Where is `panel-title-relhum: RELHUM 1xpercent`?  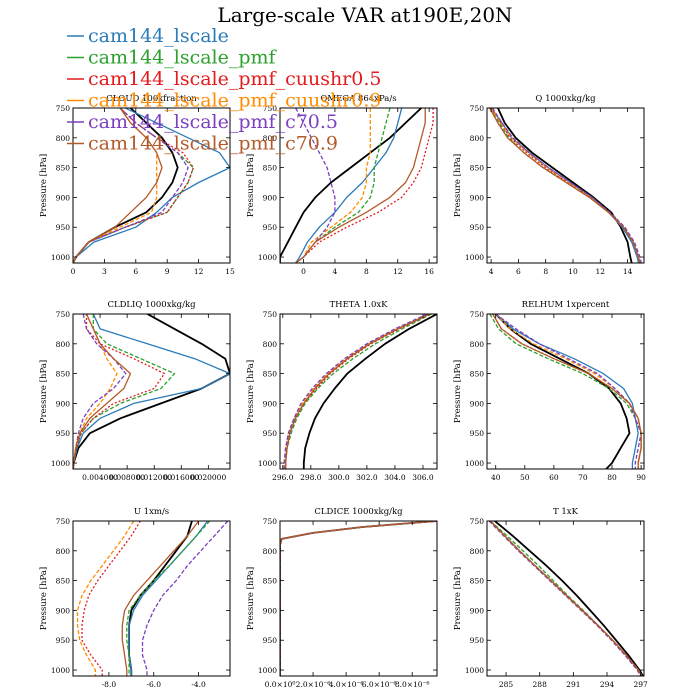 panel-title-relhum: RELHUM 1xpercent is located at coordinates (566, 305).